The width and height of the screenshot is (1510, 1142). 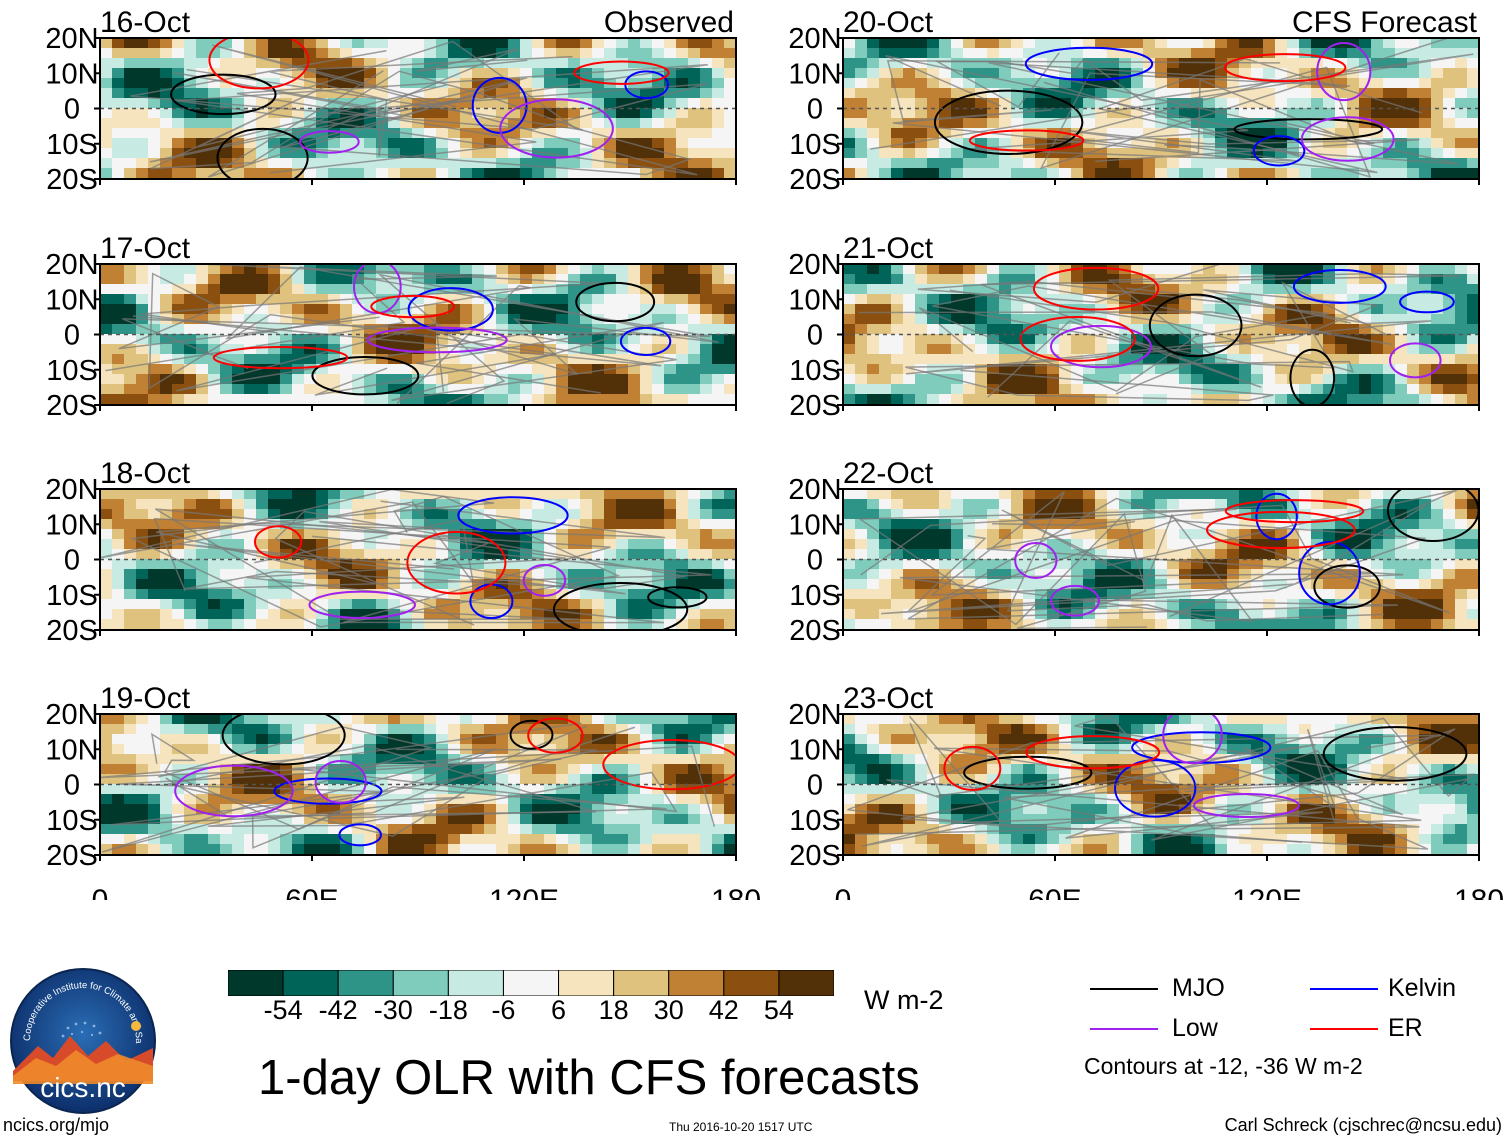 I want to click on er-contour, so click(x=555, y=735).